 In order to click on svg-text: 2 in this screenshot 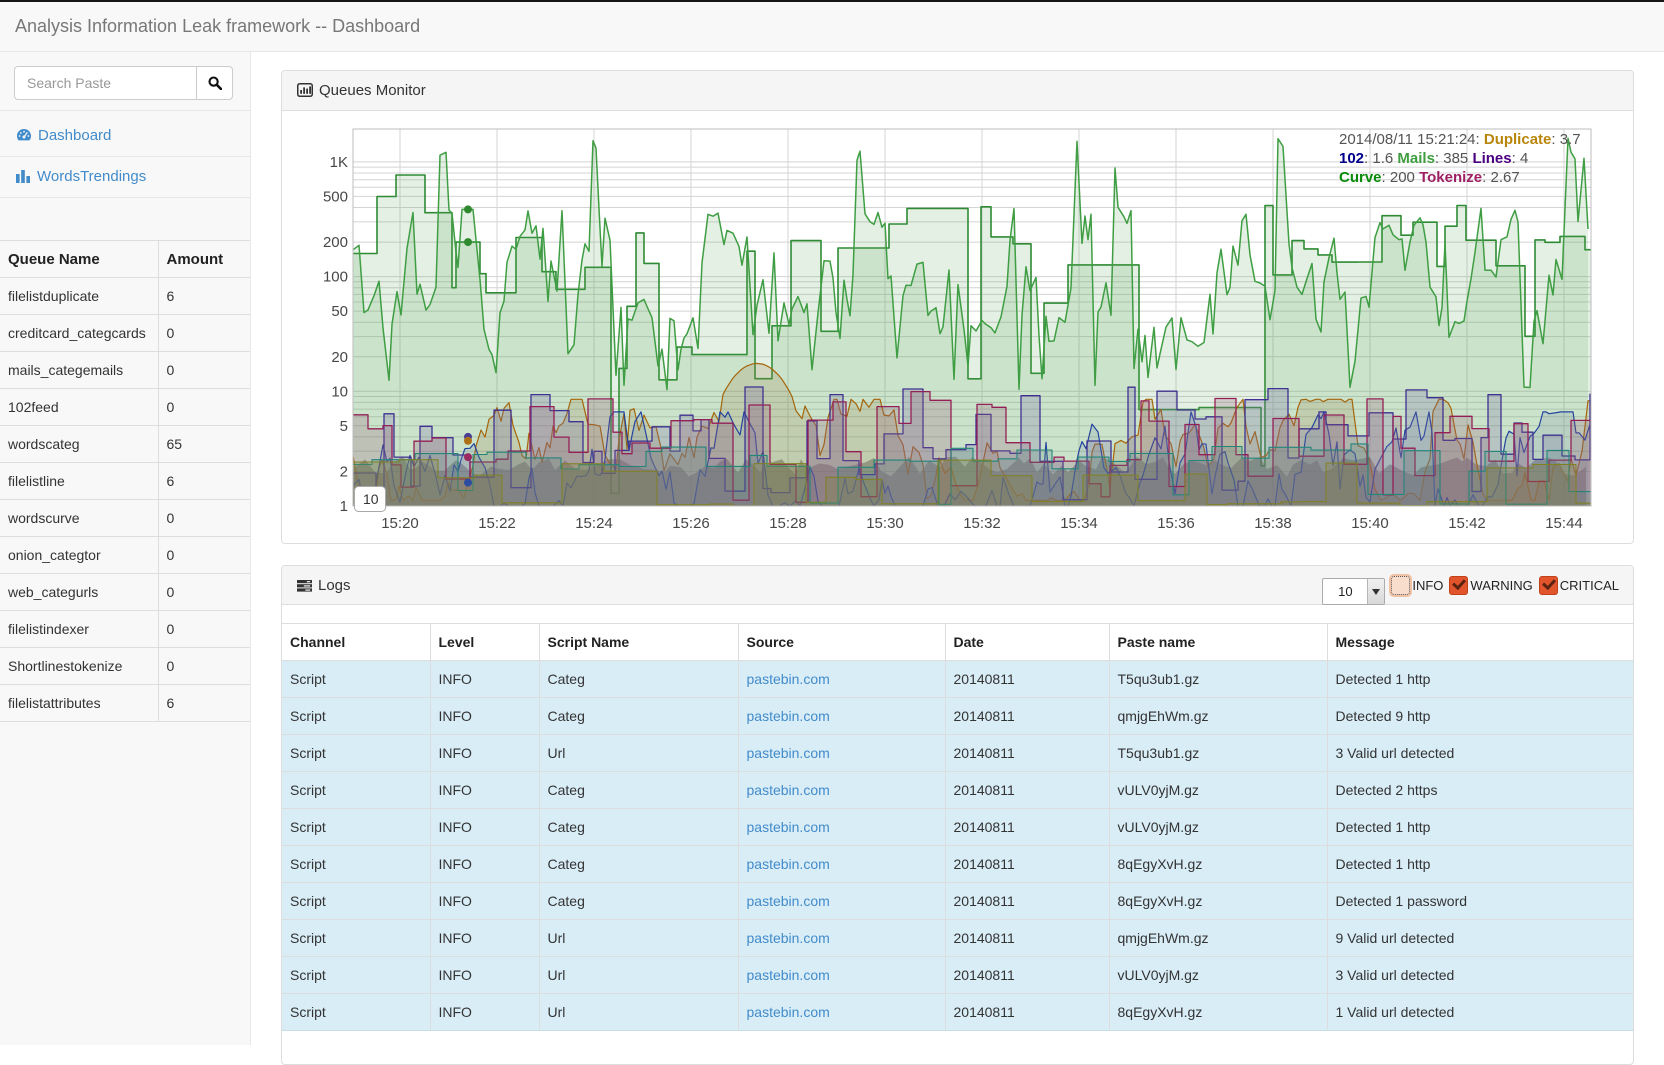, I will do `click(344, 472)`.